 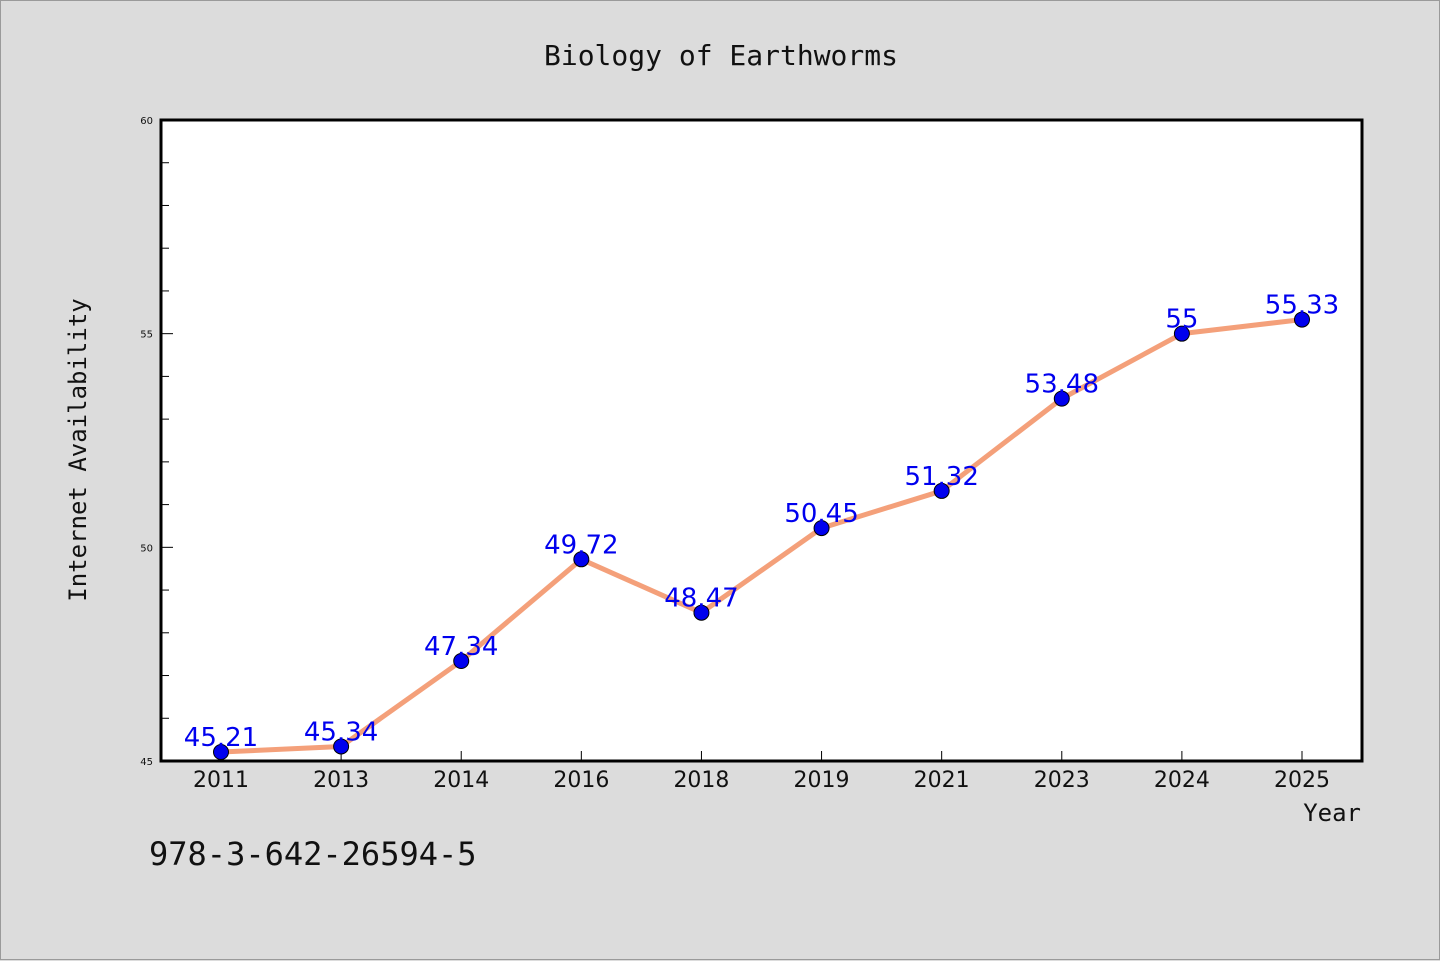 What do you see at coordinates (221, 738) in the screenshot?
I see `data-label: 45.21` at bounding box center [221, 738].